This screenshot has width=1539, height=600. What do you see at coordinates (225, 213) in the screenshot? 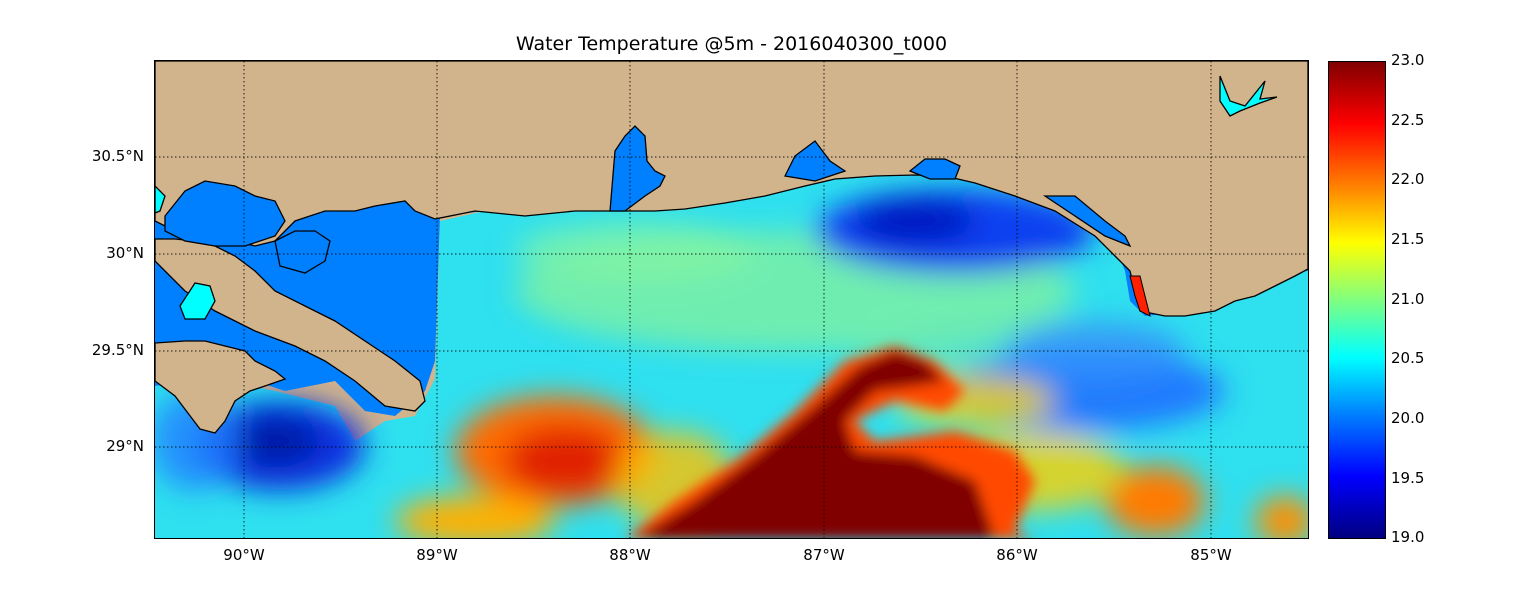
I see `lake-pontchartrain` at bounding box center [225, 213].